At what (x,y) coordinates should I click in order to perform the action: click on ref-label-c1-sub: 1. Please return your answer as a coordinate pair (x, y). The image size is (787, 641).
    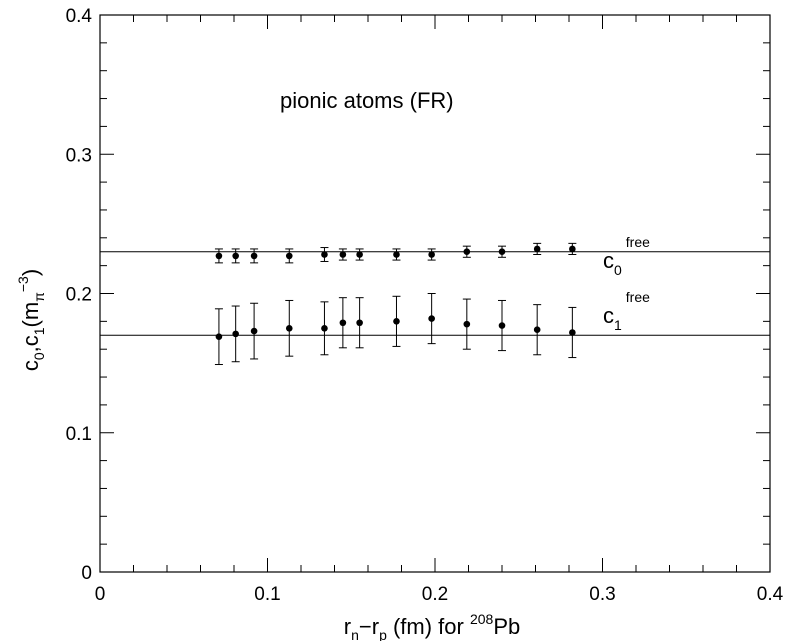
    Looking at the image, I should click on (618, 325).